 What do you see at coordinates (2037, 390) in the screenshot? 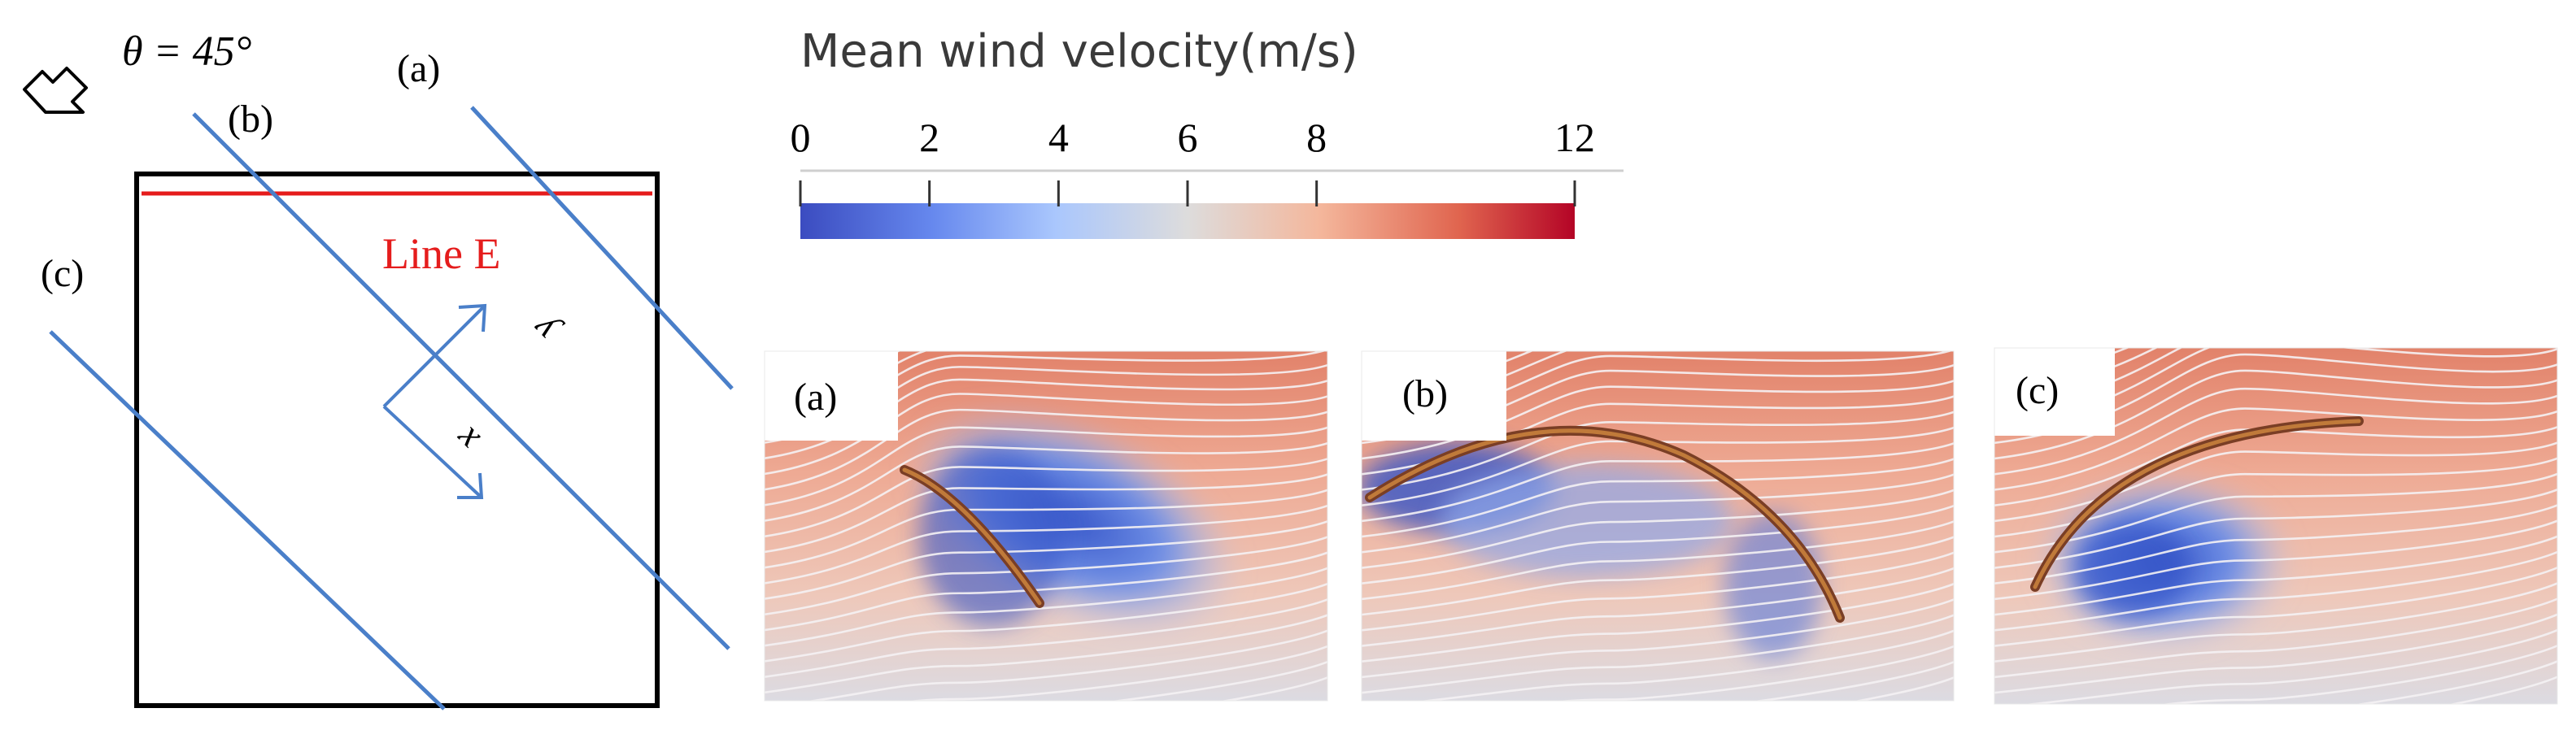
I see `panel-c-label: (c)` at bounding box center [2037, 390].